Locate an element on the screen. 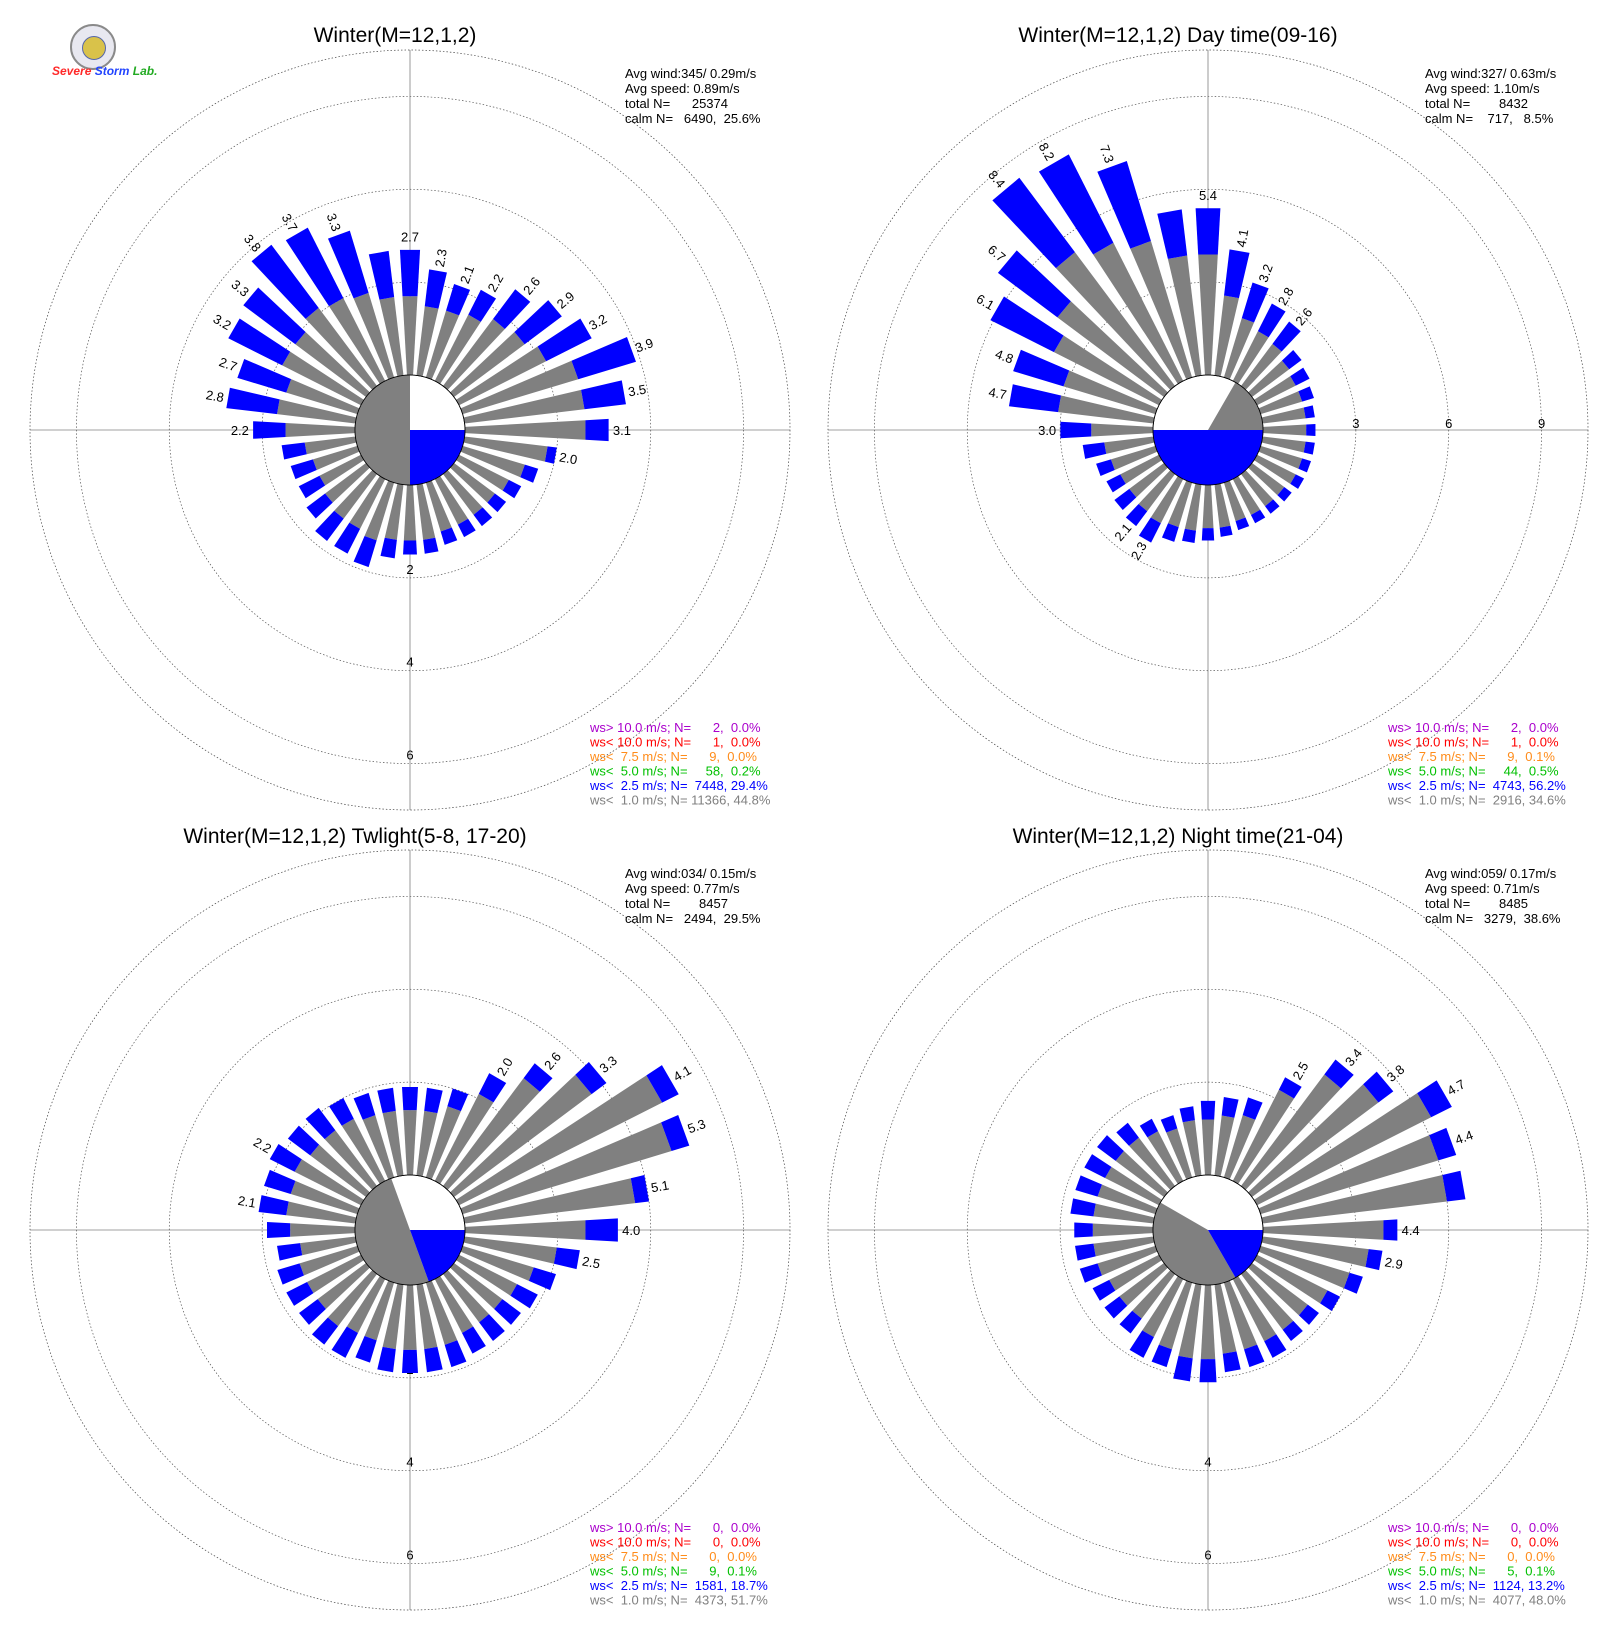 Image resolution: width=1620 pixels, height=1640 pixels. legend-entry-6: ws< 1.0 m/s; N= 2916, 34.6% is located at coordinates (1476, 800).